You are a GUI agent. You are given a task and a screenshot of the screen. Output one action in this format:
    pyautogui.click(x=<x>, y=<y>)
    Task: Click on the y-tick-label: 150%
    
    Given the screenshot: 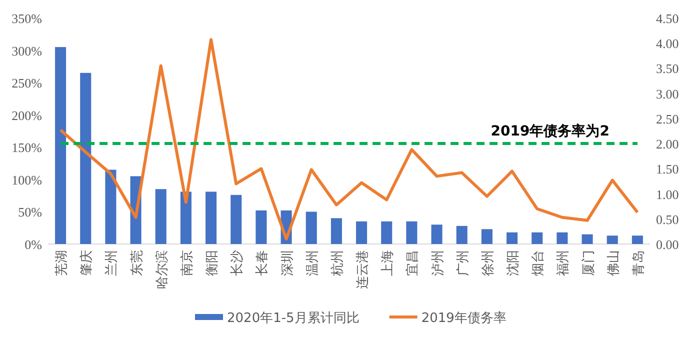 What is the action you would take?
    pyautogui.click(x=27, y=148)
    